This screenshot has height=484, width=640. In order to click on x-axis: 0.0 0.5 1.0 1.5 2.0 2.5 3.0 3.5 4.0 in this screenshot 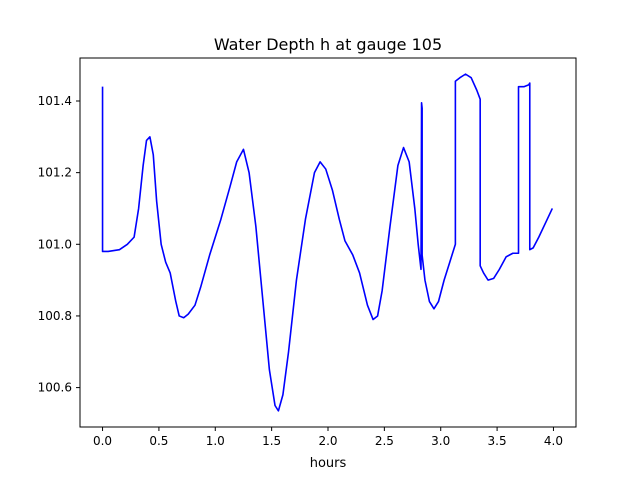, I will do `click(328, 437)`.